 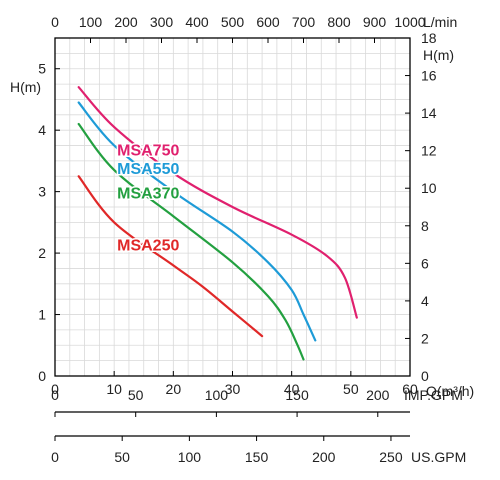 What do you see at coordinates (324, 457) in the screenshot?
I see `us-gpm-tick-label: 200` at bounding box center [324, 457].